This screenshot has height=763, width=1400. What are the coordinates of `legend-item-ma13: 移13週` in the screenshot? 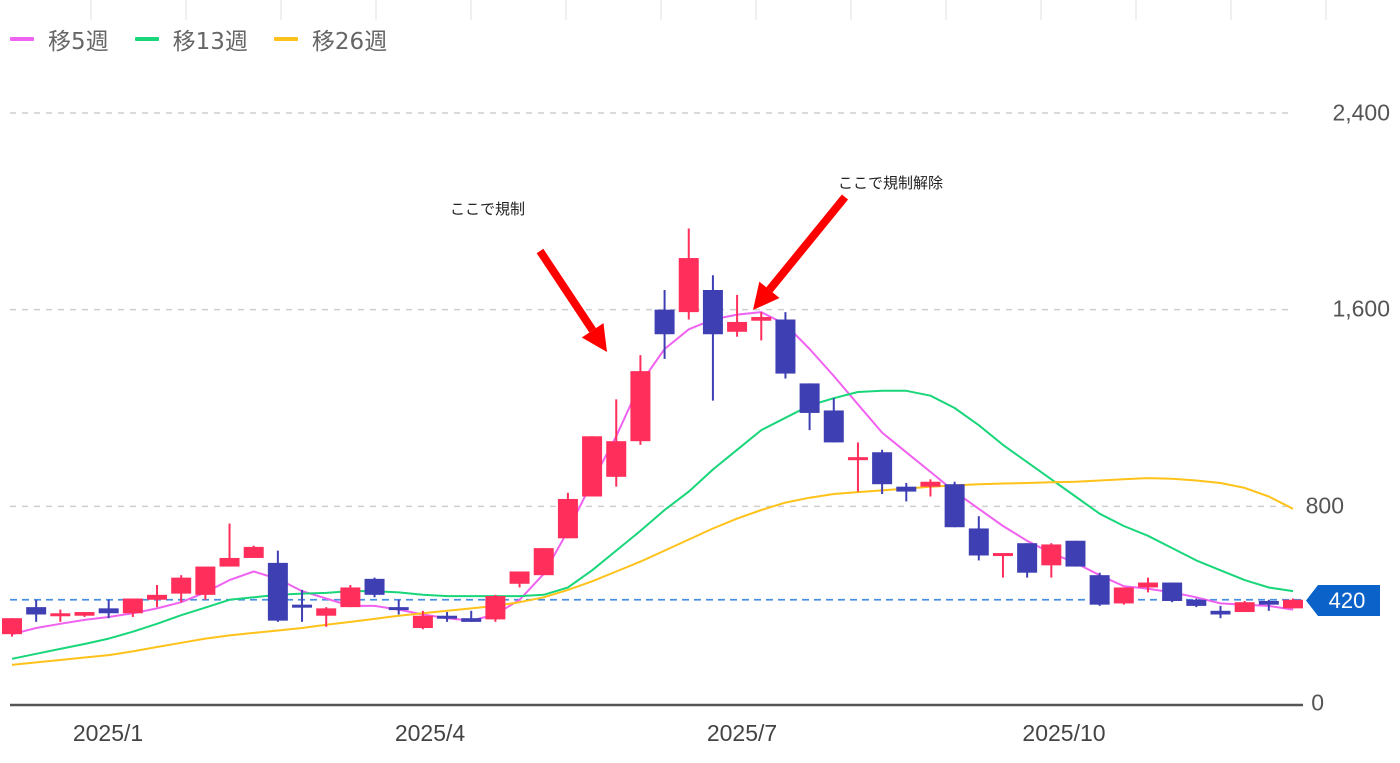 It's located at (191, 39).